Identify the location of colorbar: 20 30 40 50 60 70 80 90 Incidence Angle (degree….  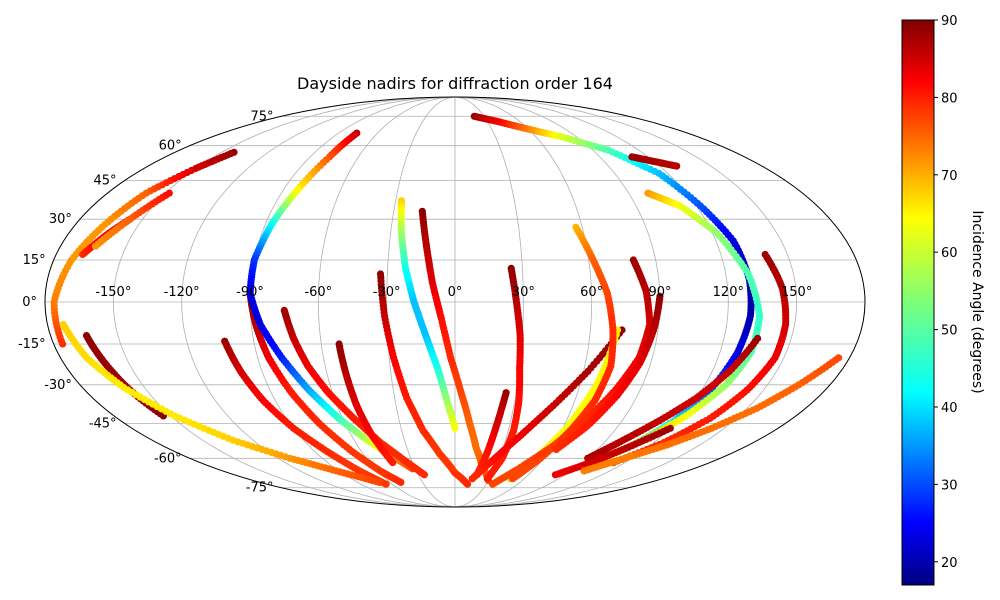
(943, 300).